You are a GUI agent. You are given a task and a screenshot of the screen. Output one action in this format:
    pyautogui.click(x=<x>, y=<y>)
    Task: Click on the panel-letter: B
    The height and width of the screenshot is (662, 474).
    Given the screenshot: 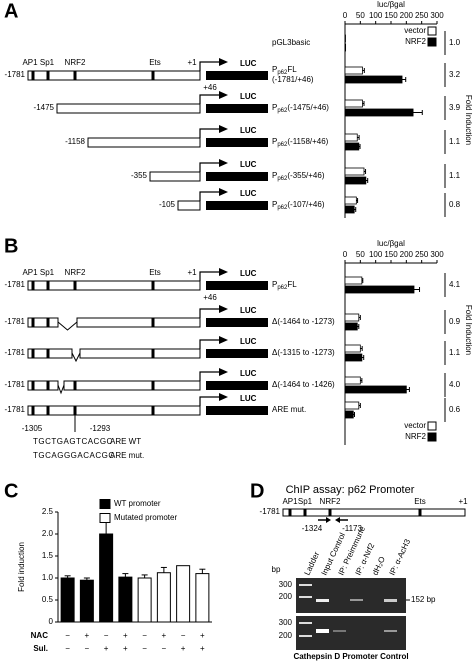 What is the action you would take?
    pyautogui.click(x=11, y=246)
    